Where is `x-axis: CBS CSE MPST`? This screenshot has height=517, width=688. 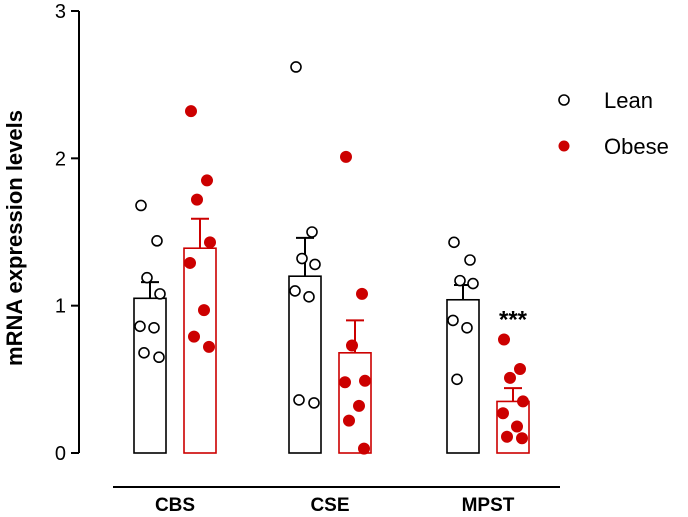 x-axis: CBS CSE MPST is located at coordinates (336, 501).